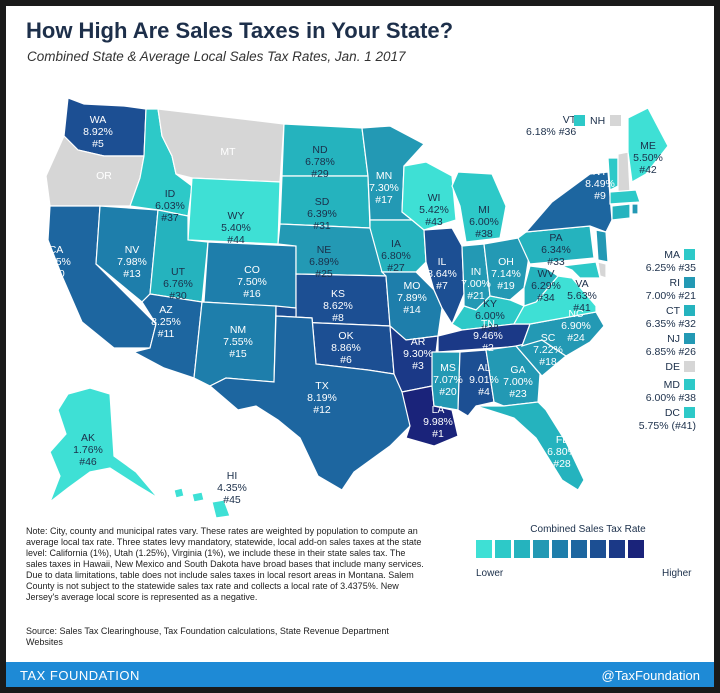  I want to click on state-abbr: CO, so click(252, 270).